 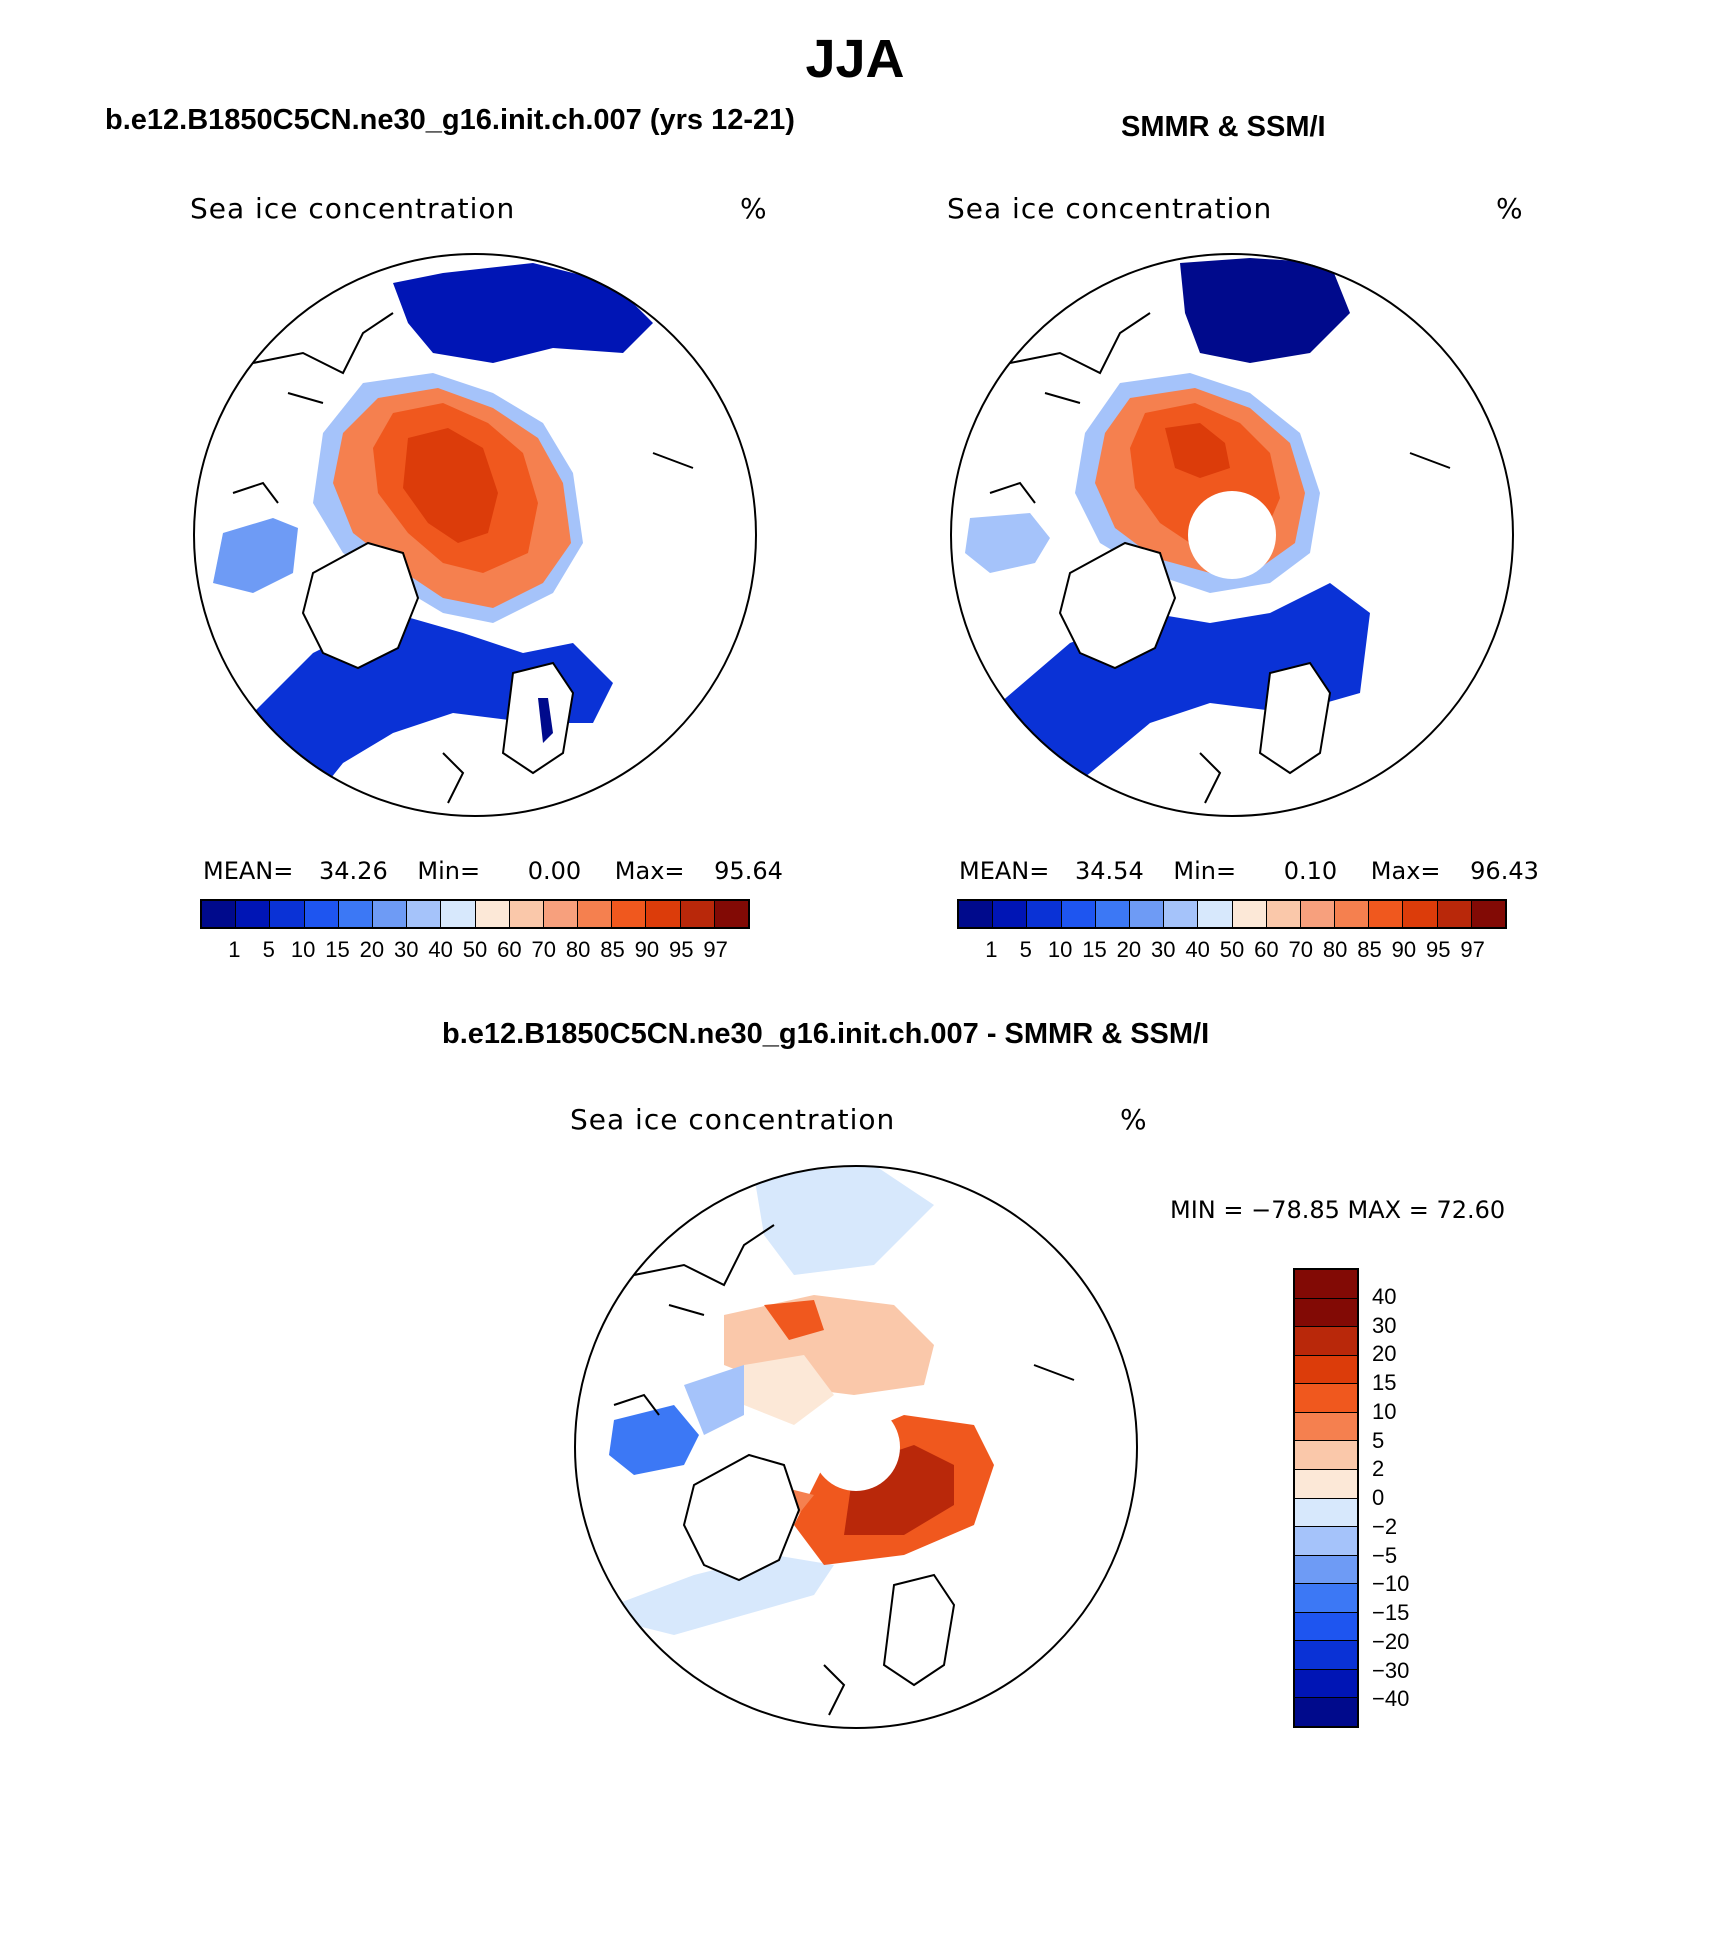 What do you see at coordinates (406, 949) in the screenshot?
I see `model-colorbar-tick-label: 30` at bounding box center [406, 949].